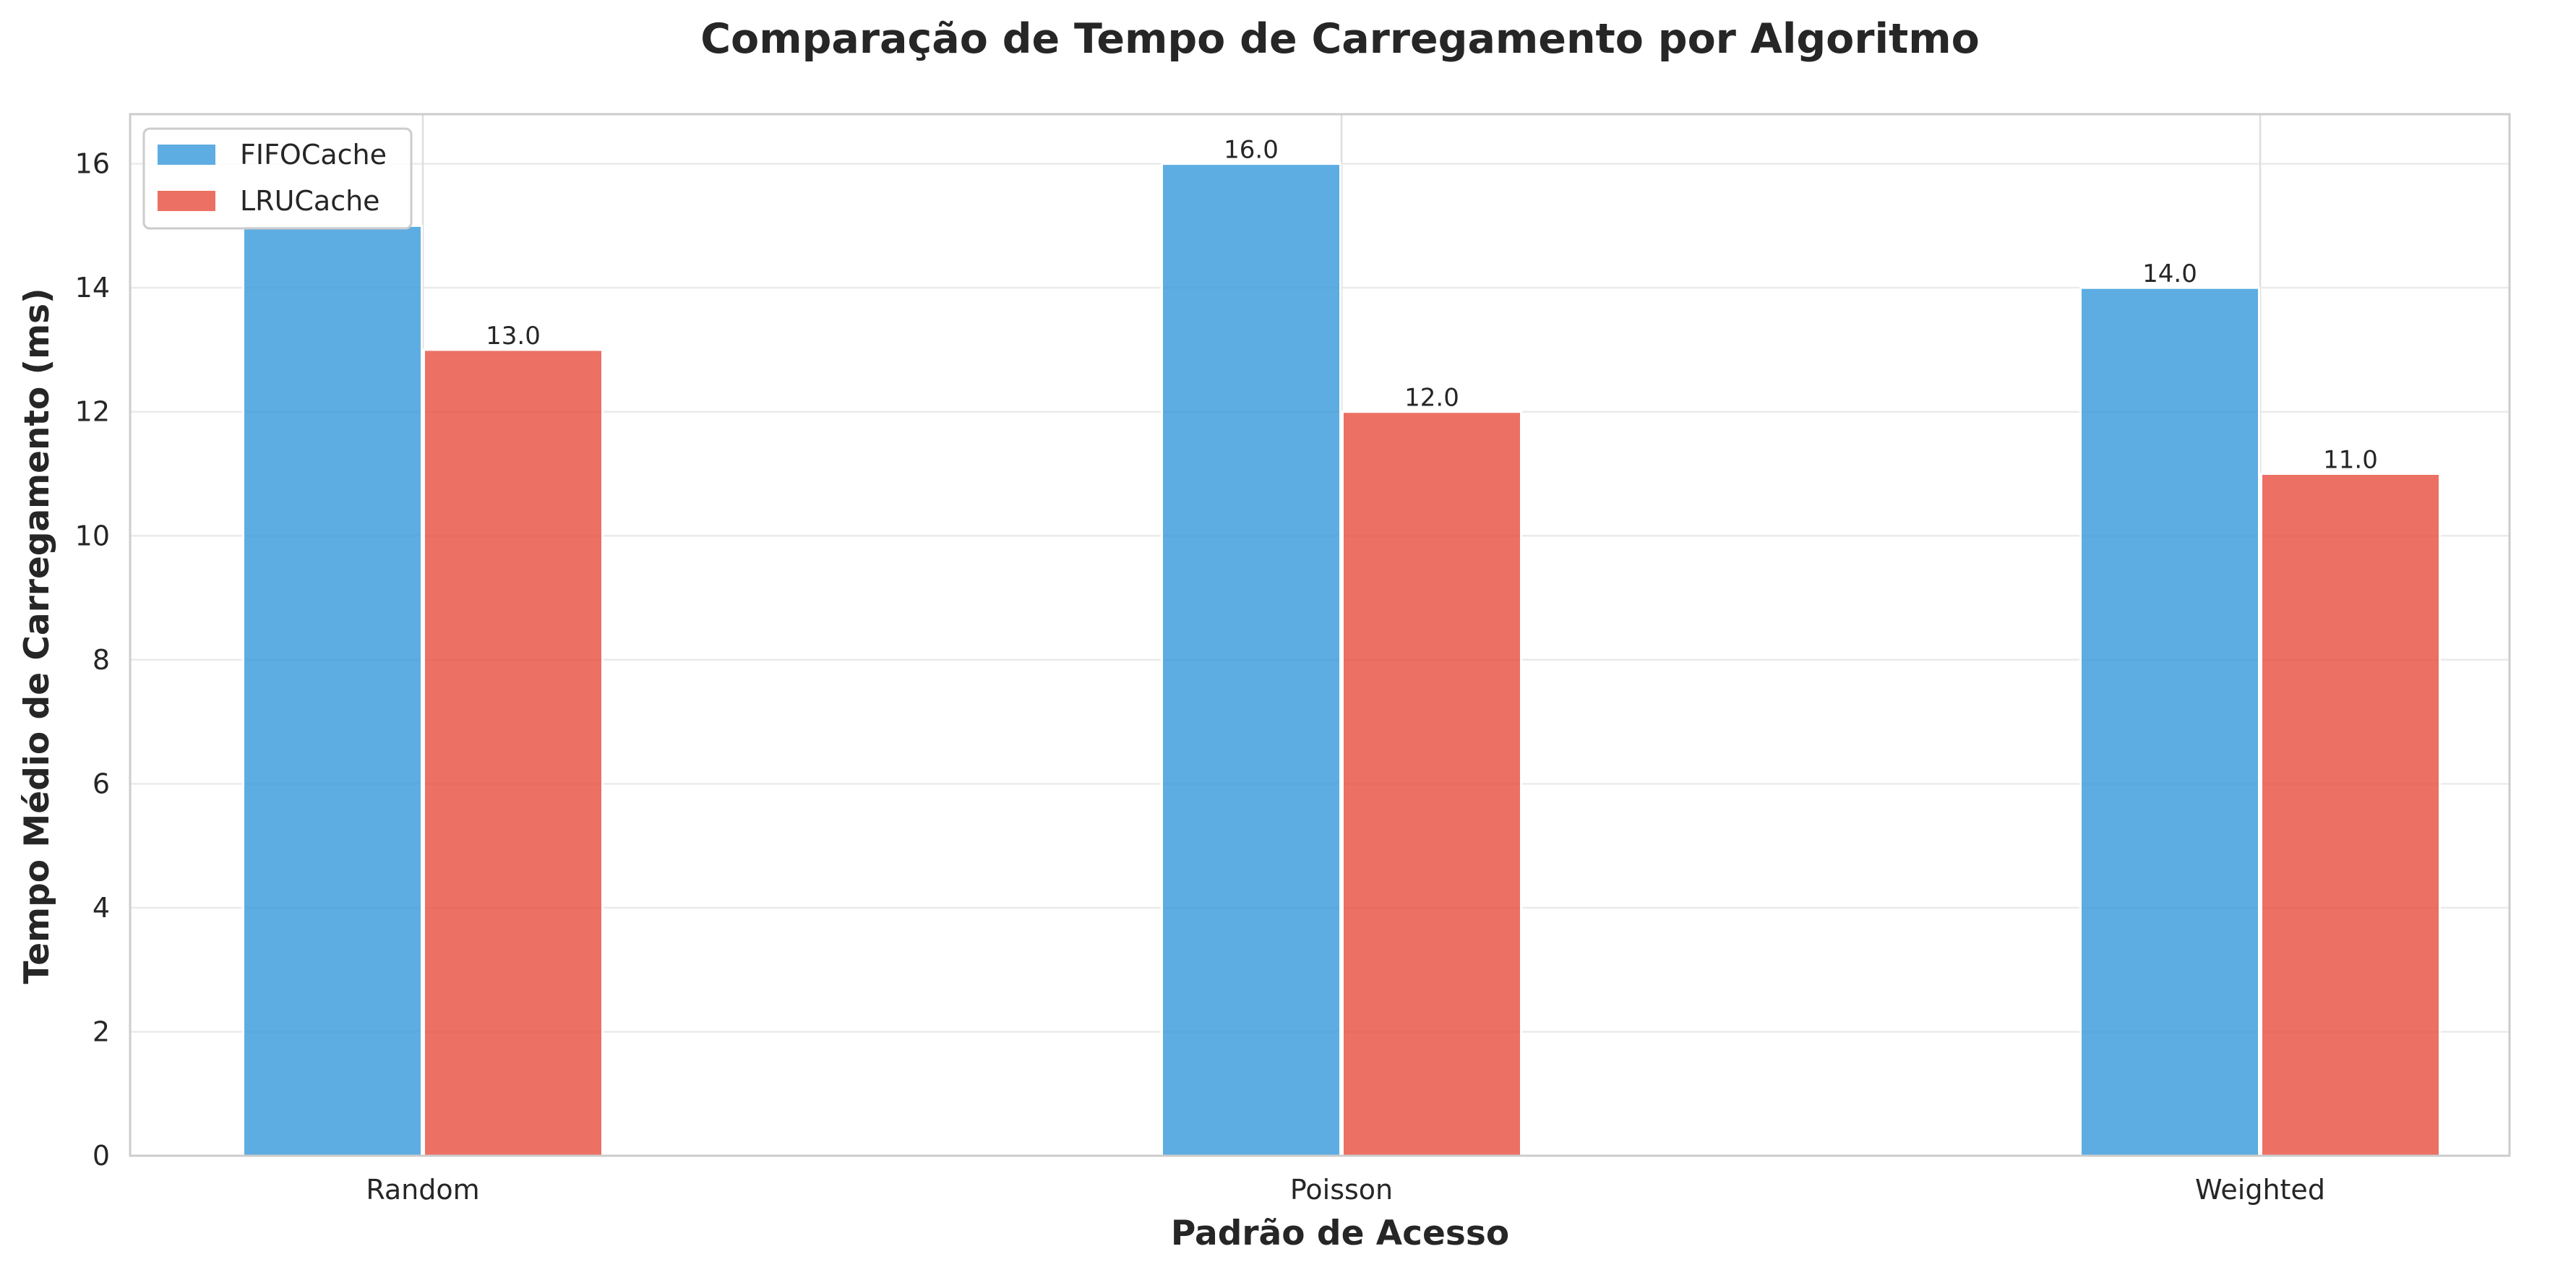 The width and height of the screenshot is (2576, 1275). Describe the element at coordinates (1251, 660) in the screenshot. I see `bar-fifocache-poisson` at that location.